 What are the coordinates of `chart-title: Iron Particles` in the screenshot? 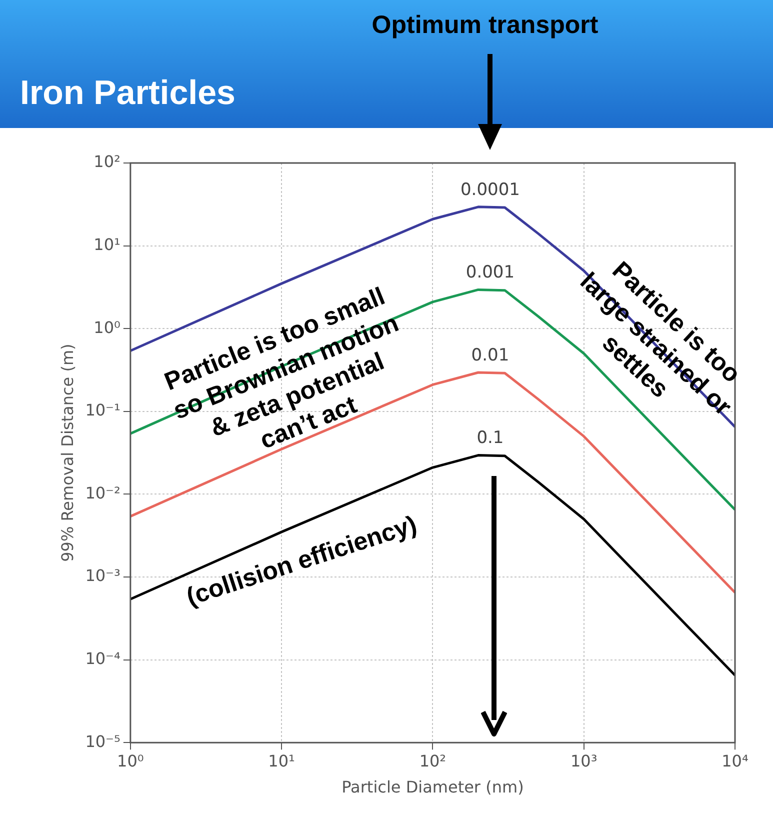 It's located at (128, 93).